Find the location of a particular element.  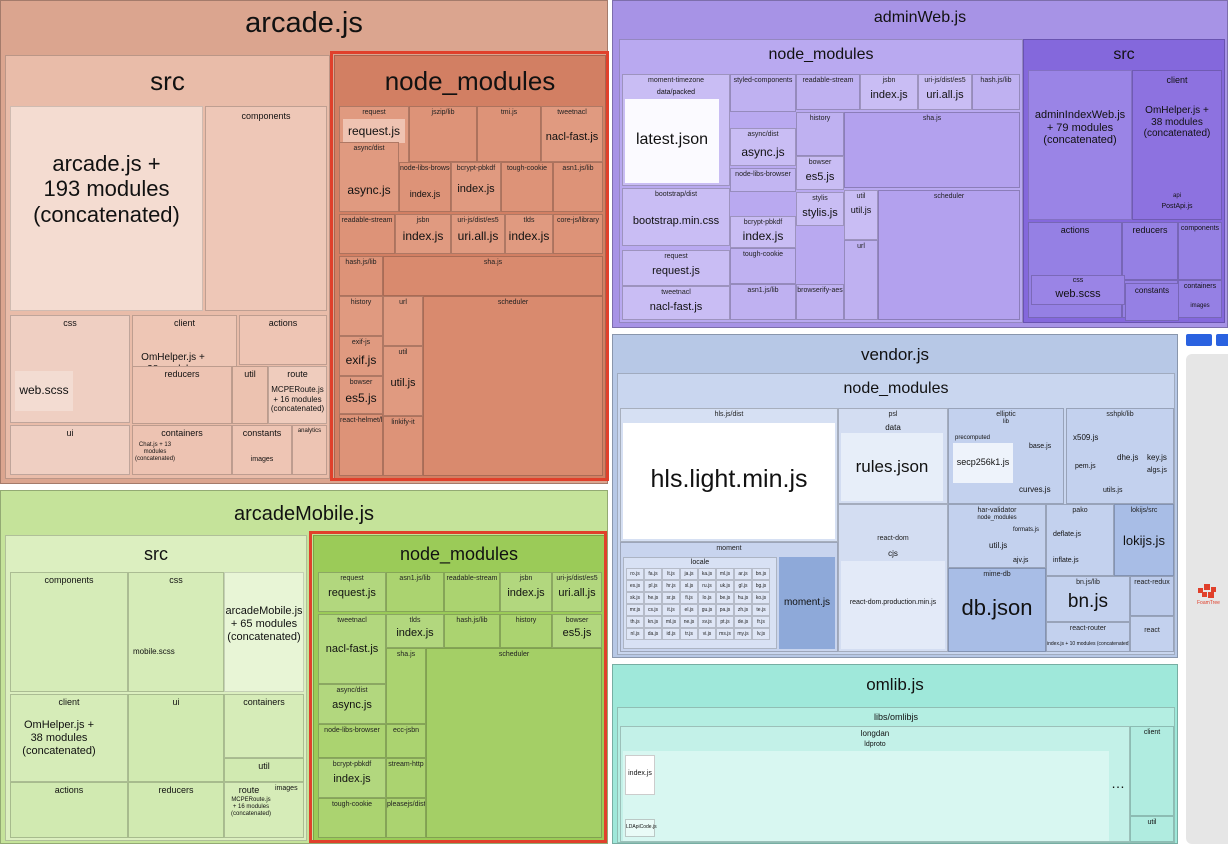

pkg-psl: psl data rules.json is located at coordinates (893, 456).